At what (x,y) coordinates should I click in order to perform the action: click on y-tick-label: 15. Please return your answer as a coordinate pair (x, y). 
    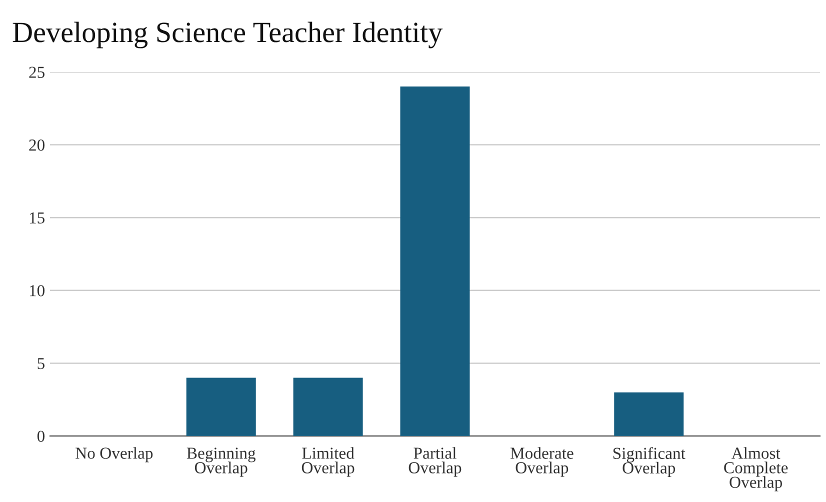
    Looking at the image, I should click on (37, 218).